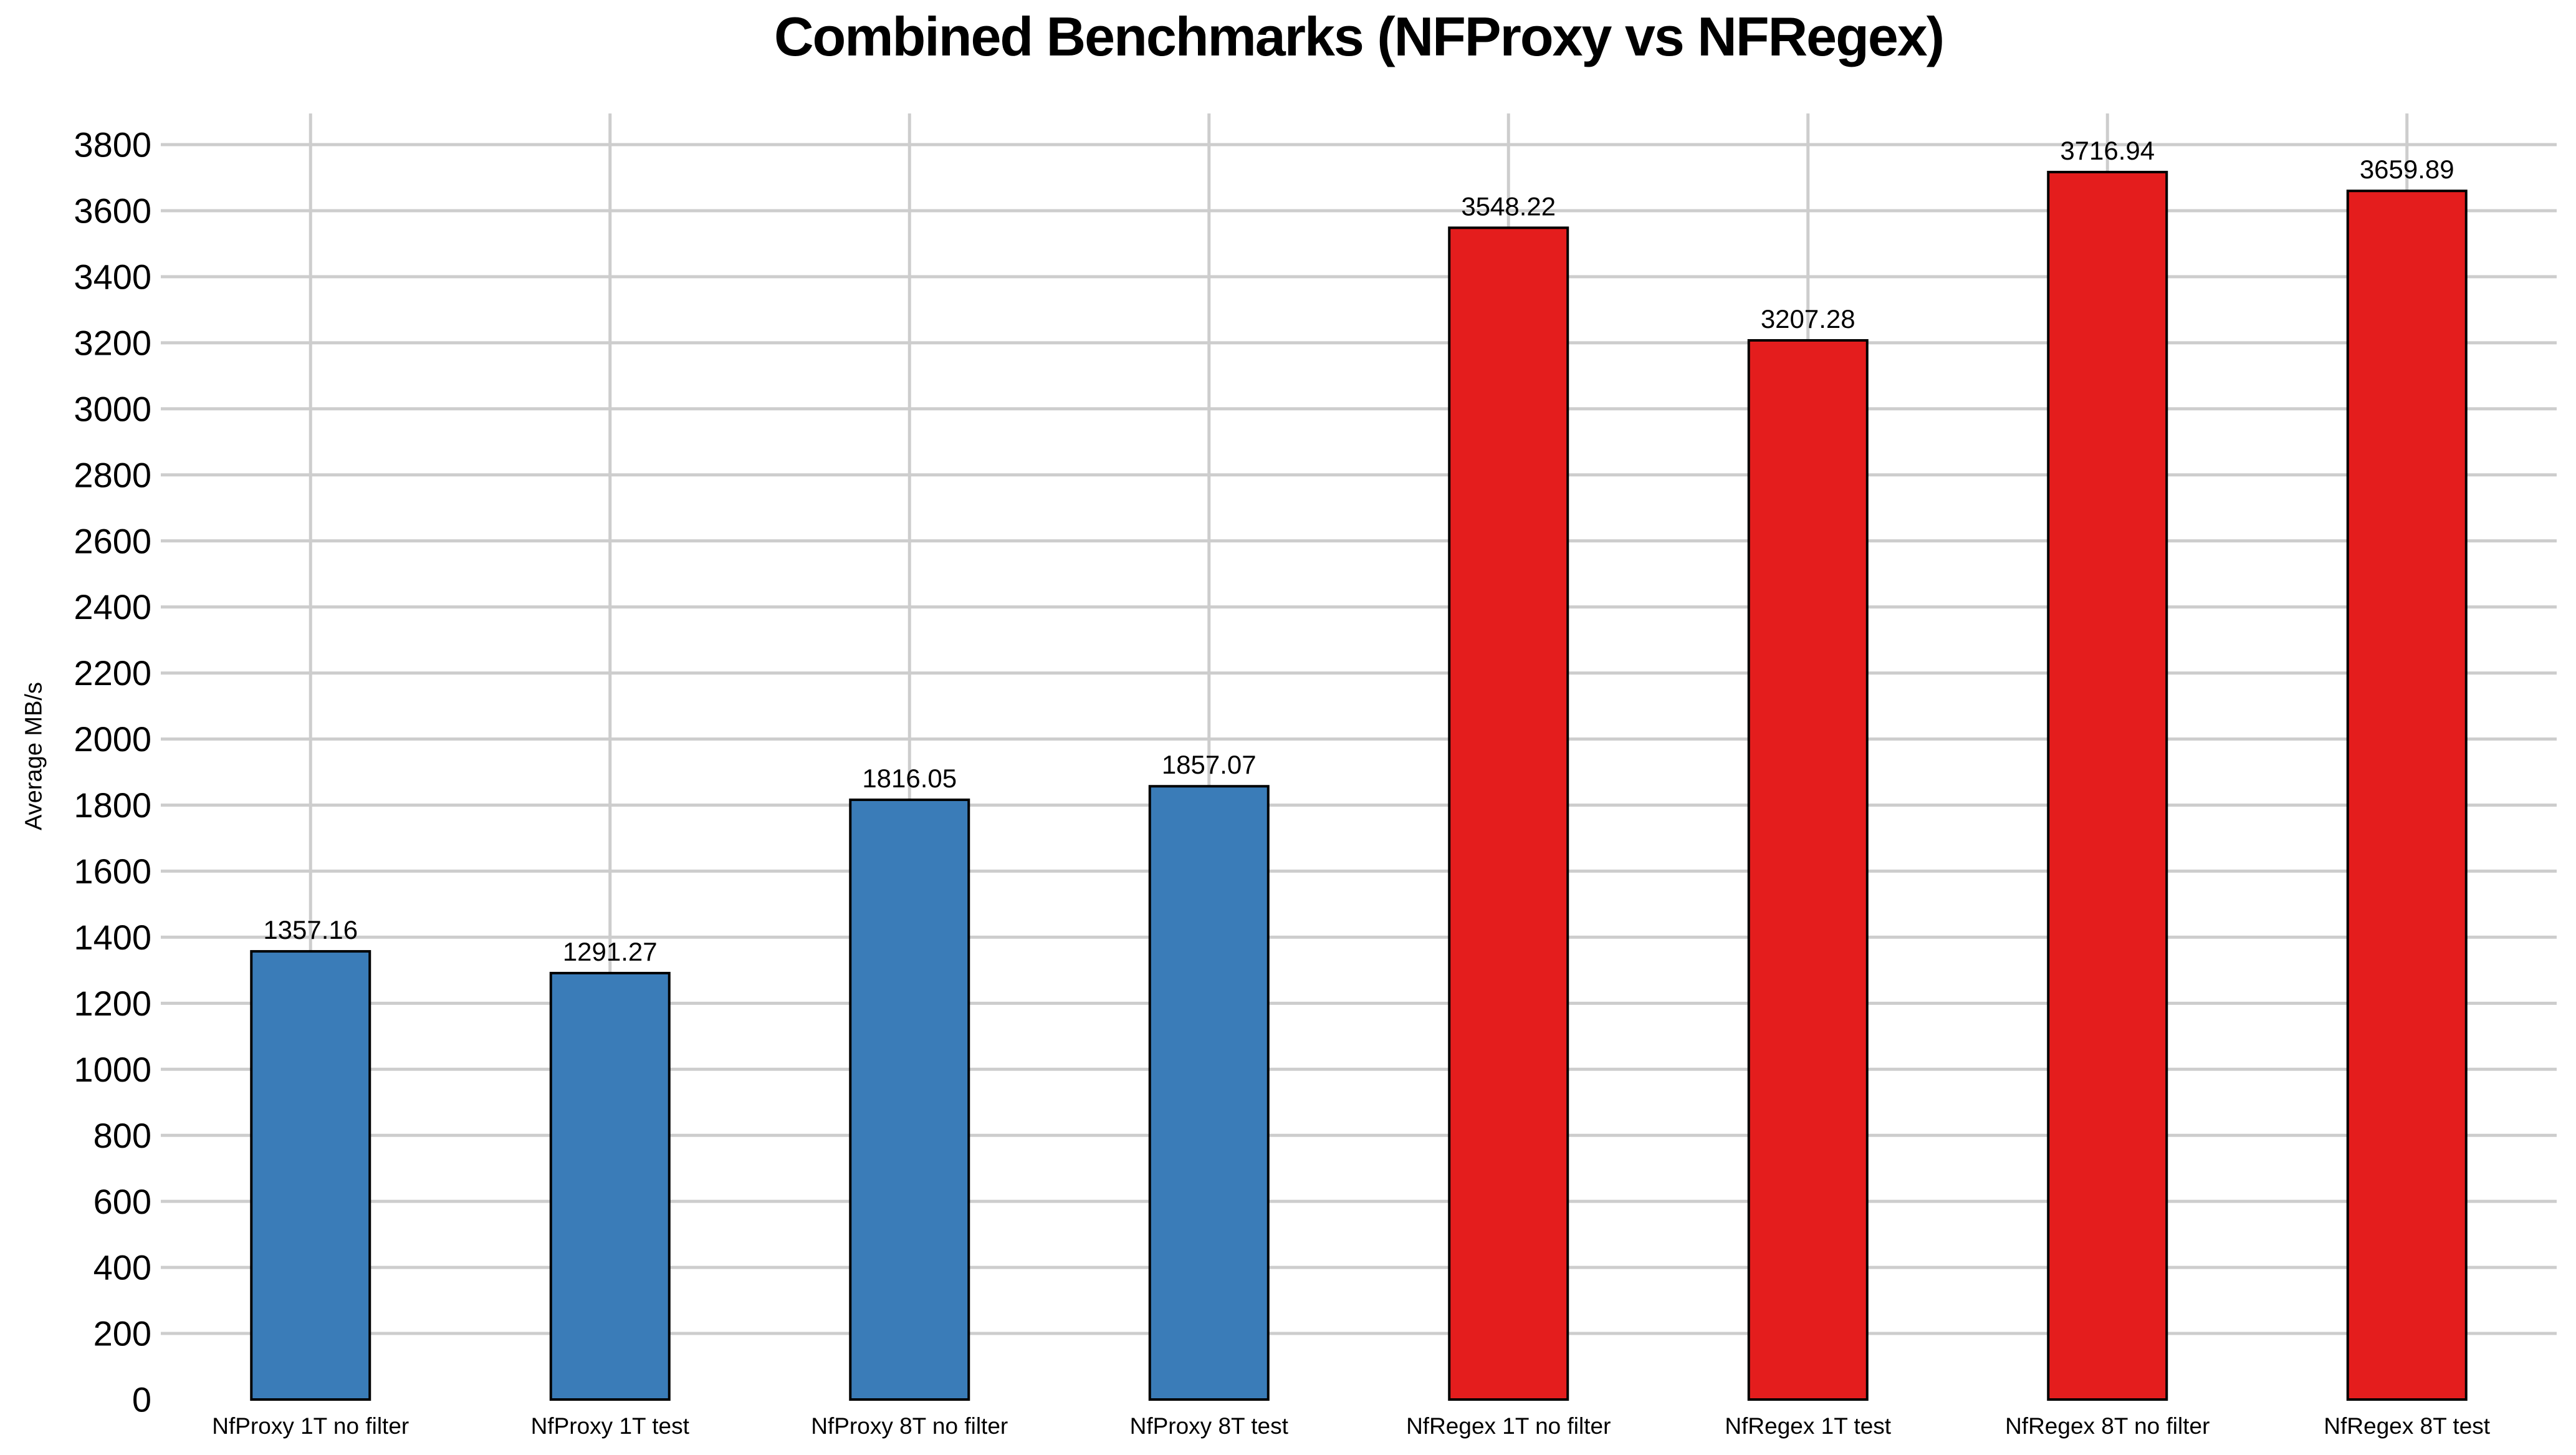 This screenshot has width=2576, height=1455. Describe the element at coordinates (112, 1069) in the screenshot. I see `y-tick-label-1000: 1000` at that location.